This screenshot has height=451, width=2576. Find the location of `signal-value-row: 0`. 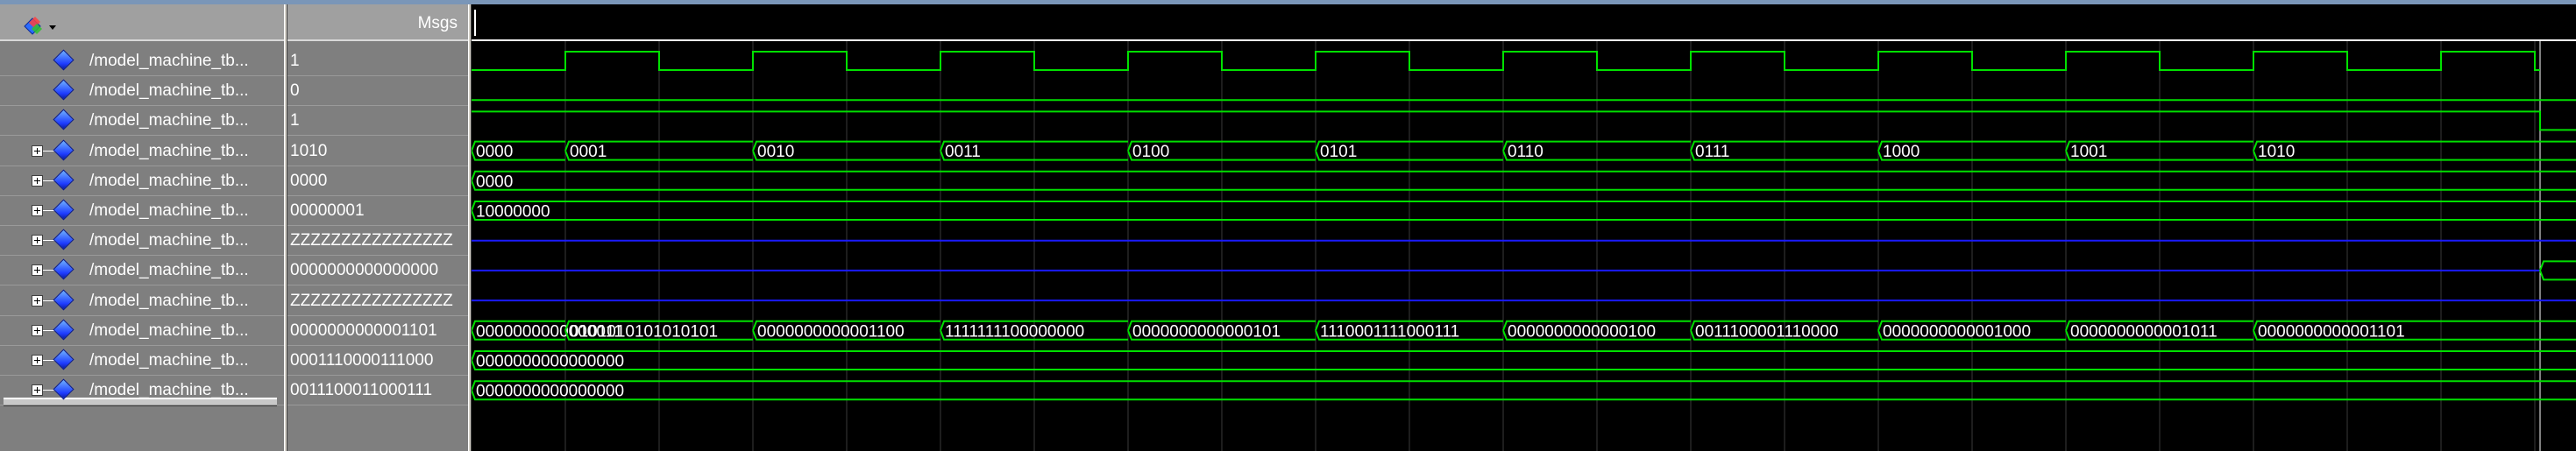

signal-value-row: 0 is located at coordinates (377, 91).